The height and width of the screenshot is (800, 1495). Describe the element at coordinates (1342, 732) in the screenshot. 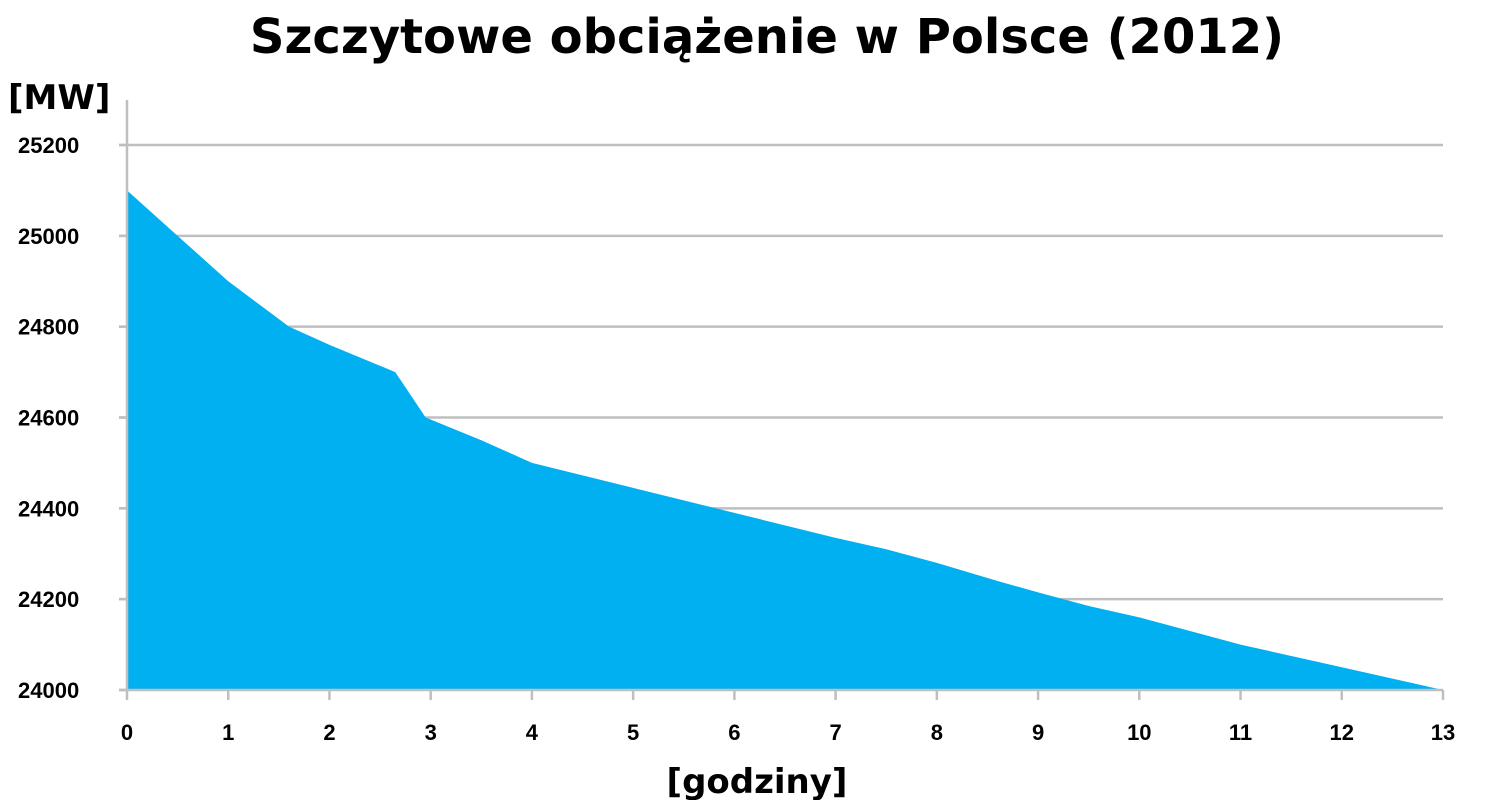

I see `x-tick-label-12: 12` at that location.